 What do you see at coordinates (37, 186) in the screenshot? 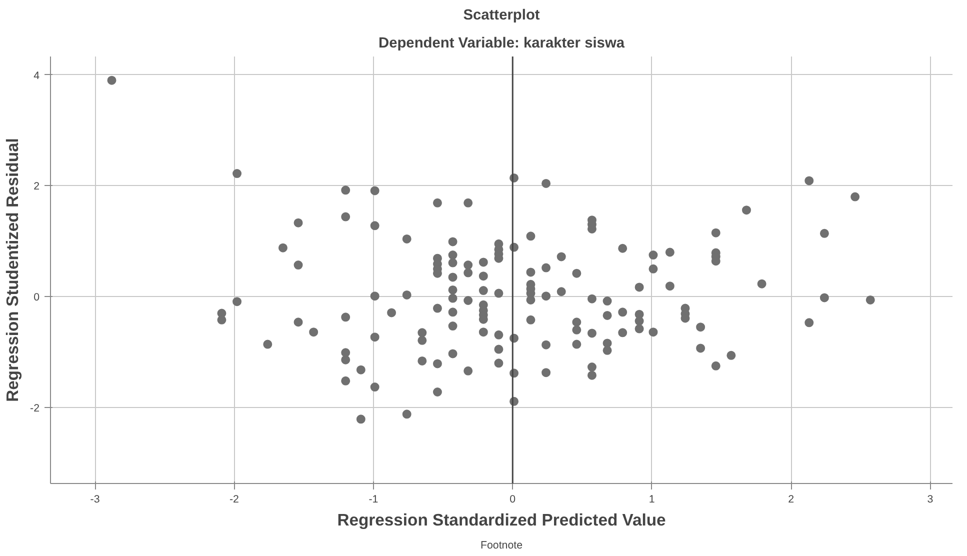
I see `y-tick-label: 2` at bounding box center [37, 186].